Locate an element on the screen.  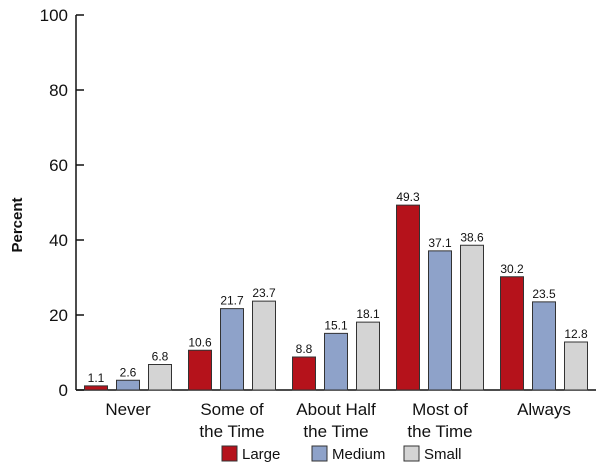
data-label-large-0: 1.1 is located at coordinates (96, 378).